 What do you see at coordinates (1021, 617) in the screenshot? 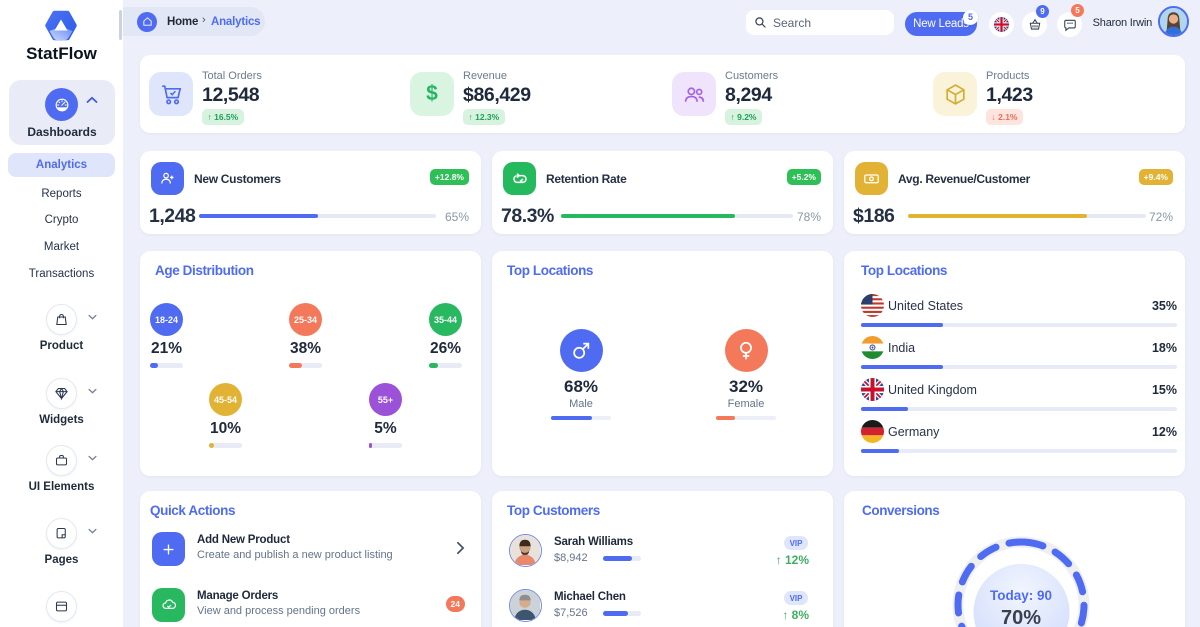
I see `svg-text: 70%` at bounding box center [1021, 617].